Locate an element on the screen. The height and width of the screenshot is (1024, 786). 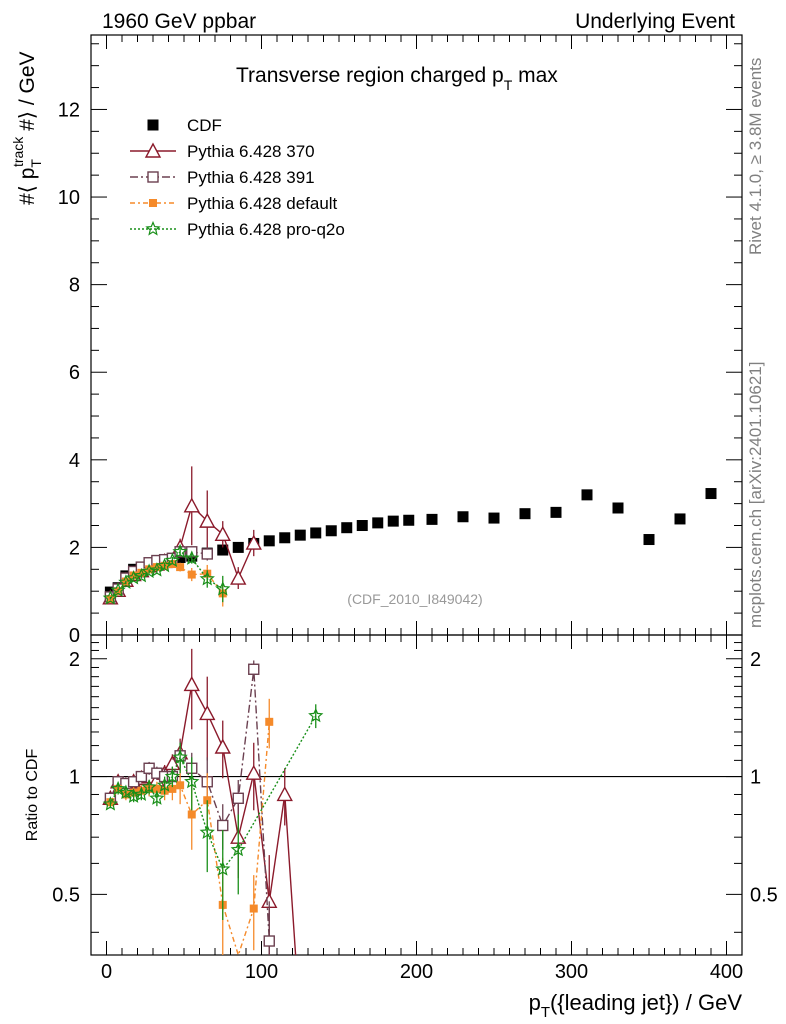
y-tick-label: 8 is located at coordinates (74, 286).